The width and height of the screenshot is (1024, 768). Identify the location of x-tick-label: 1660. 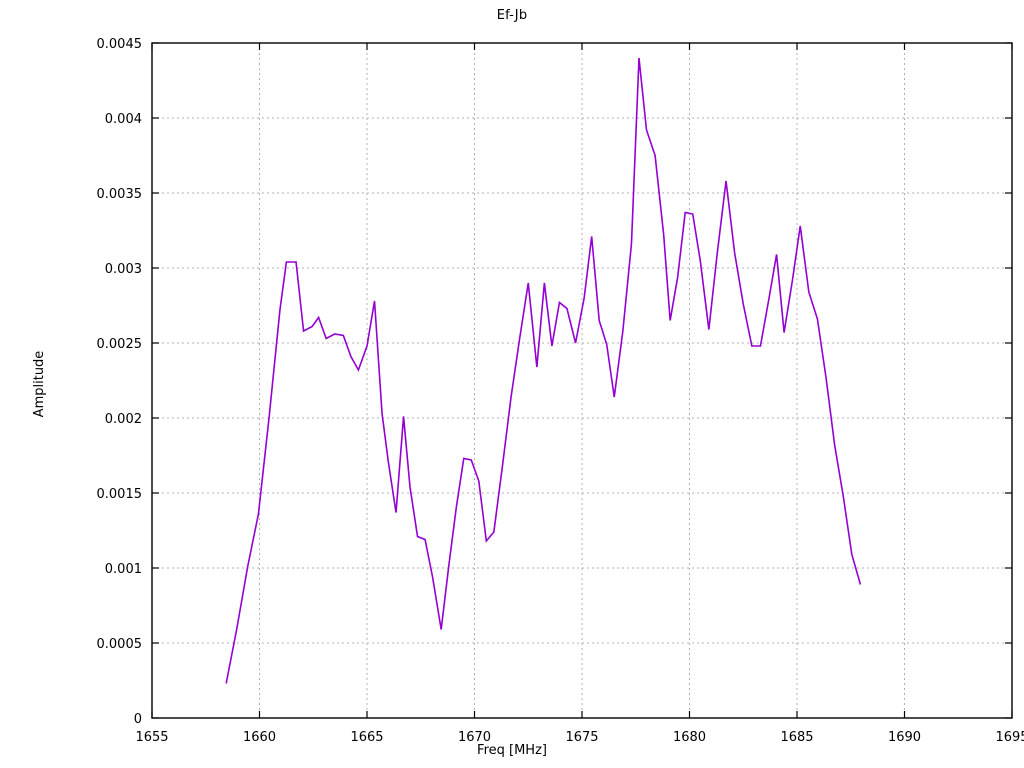
(259, 737).